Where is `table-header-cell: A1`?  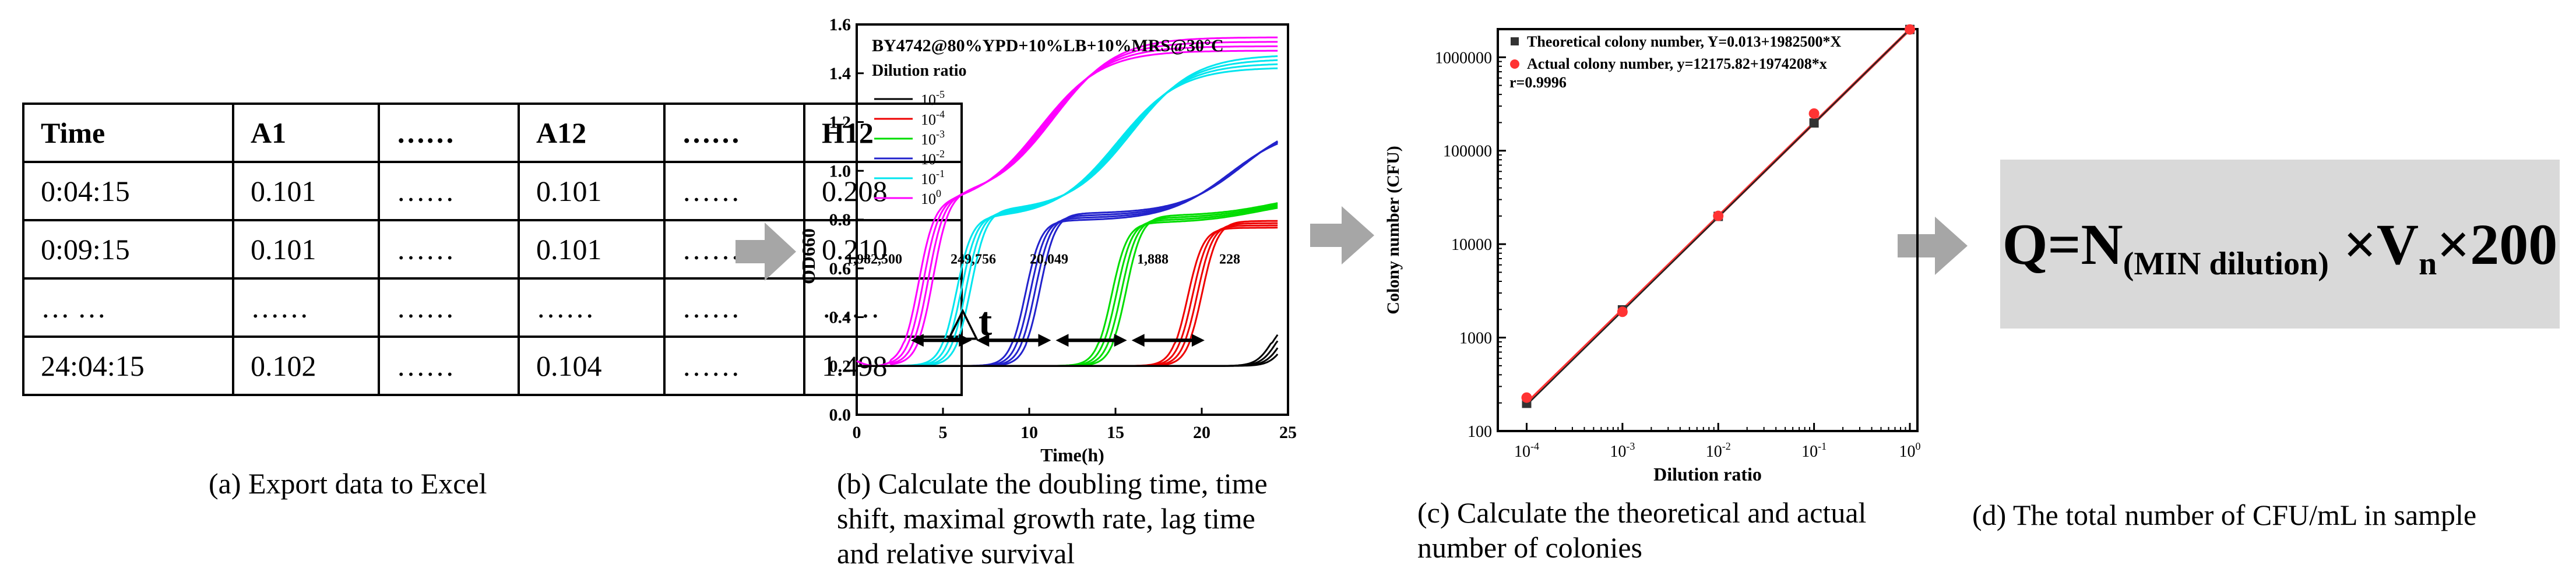 table-header-cell: A1 is located at coordinates (306, 133).